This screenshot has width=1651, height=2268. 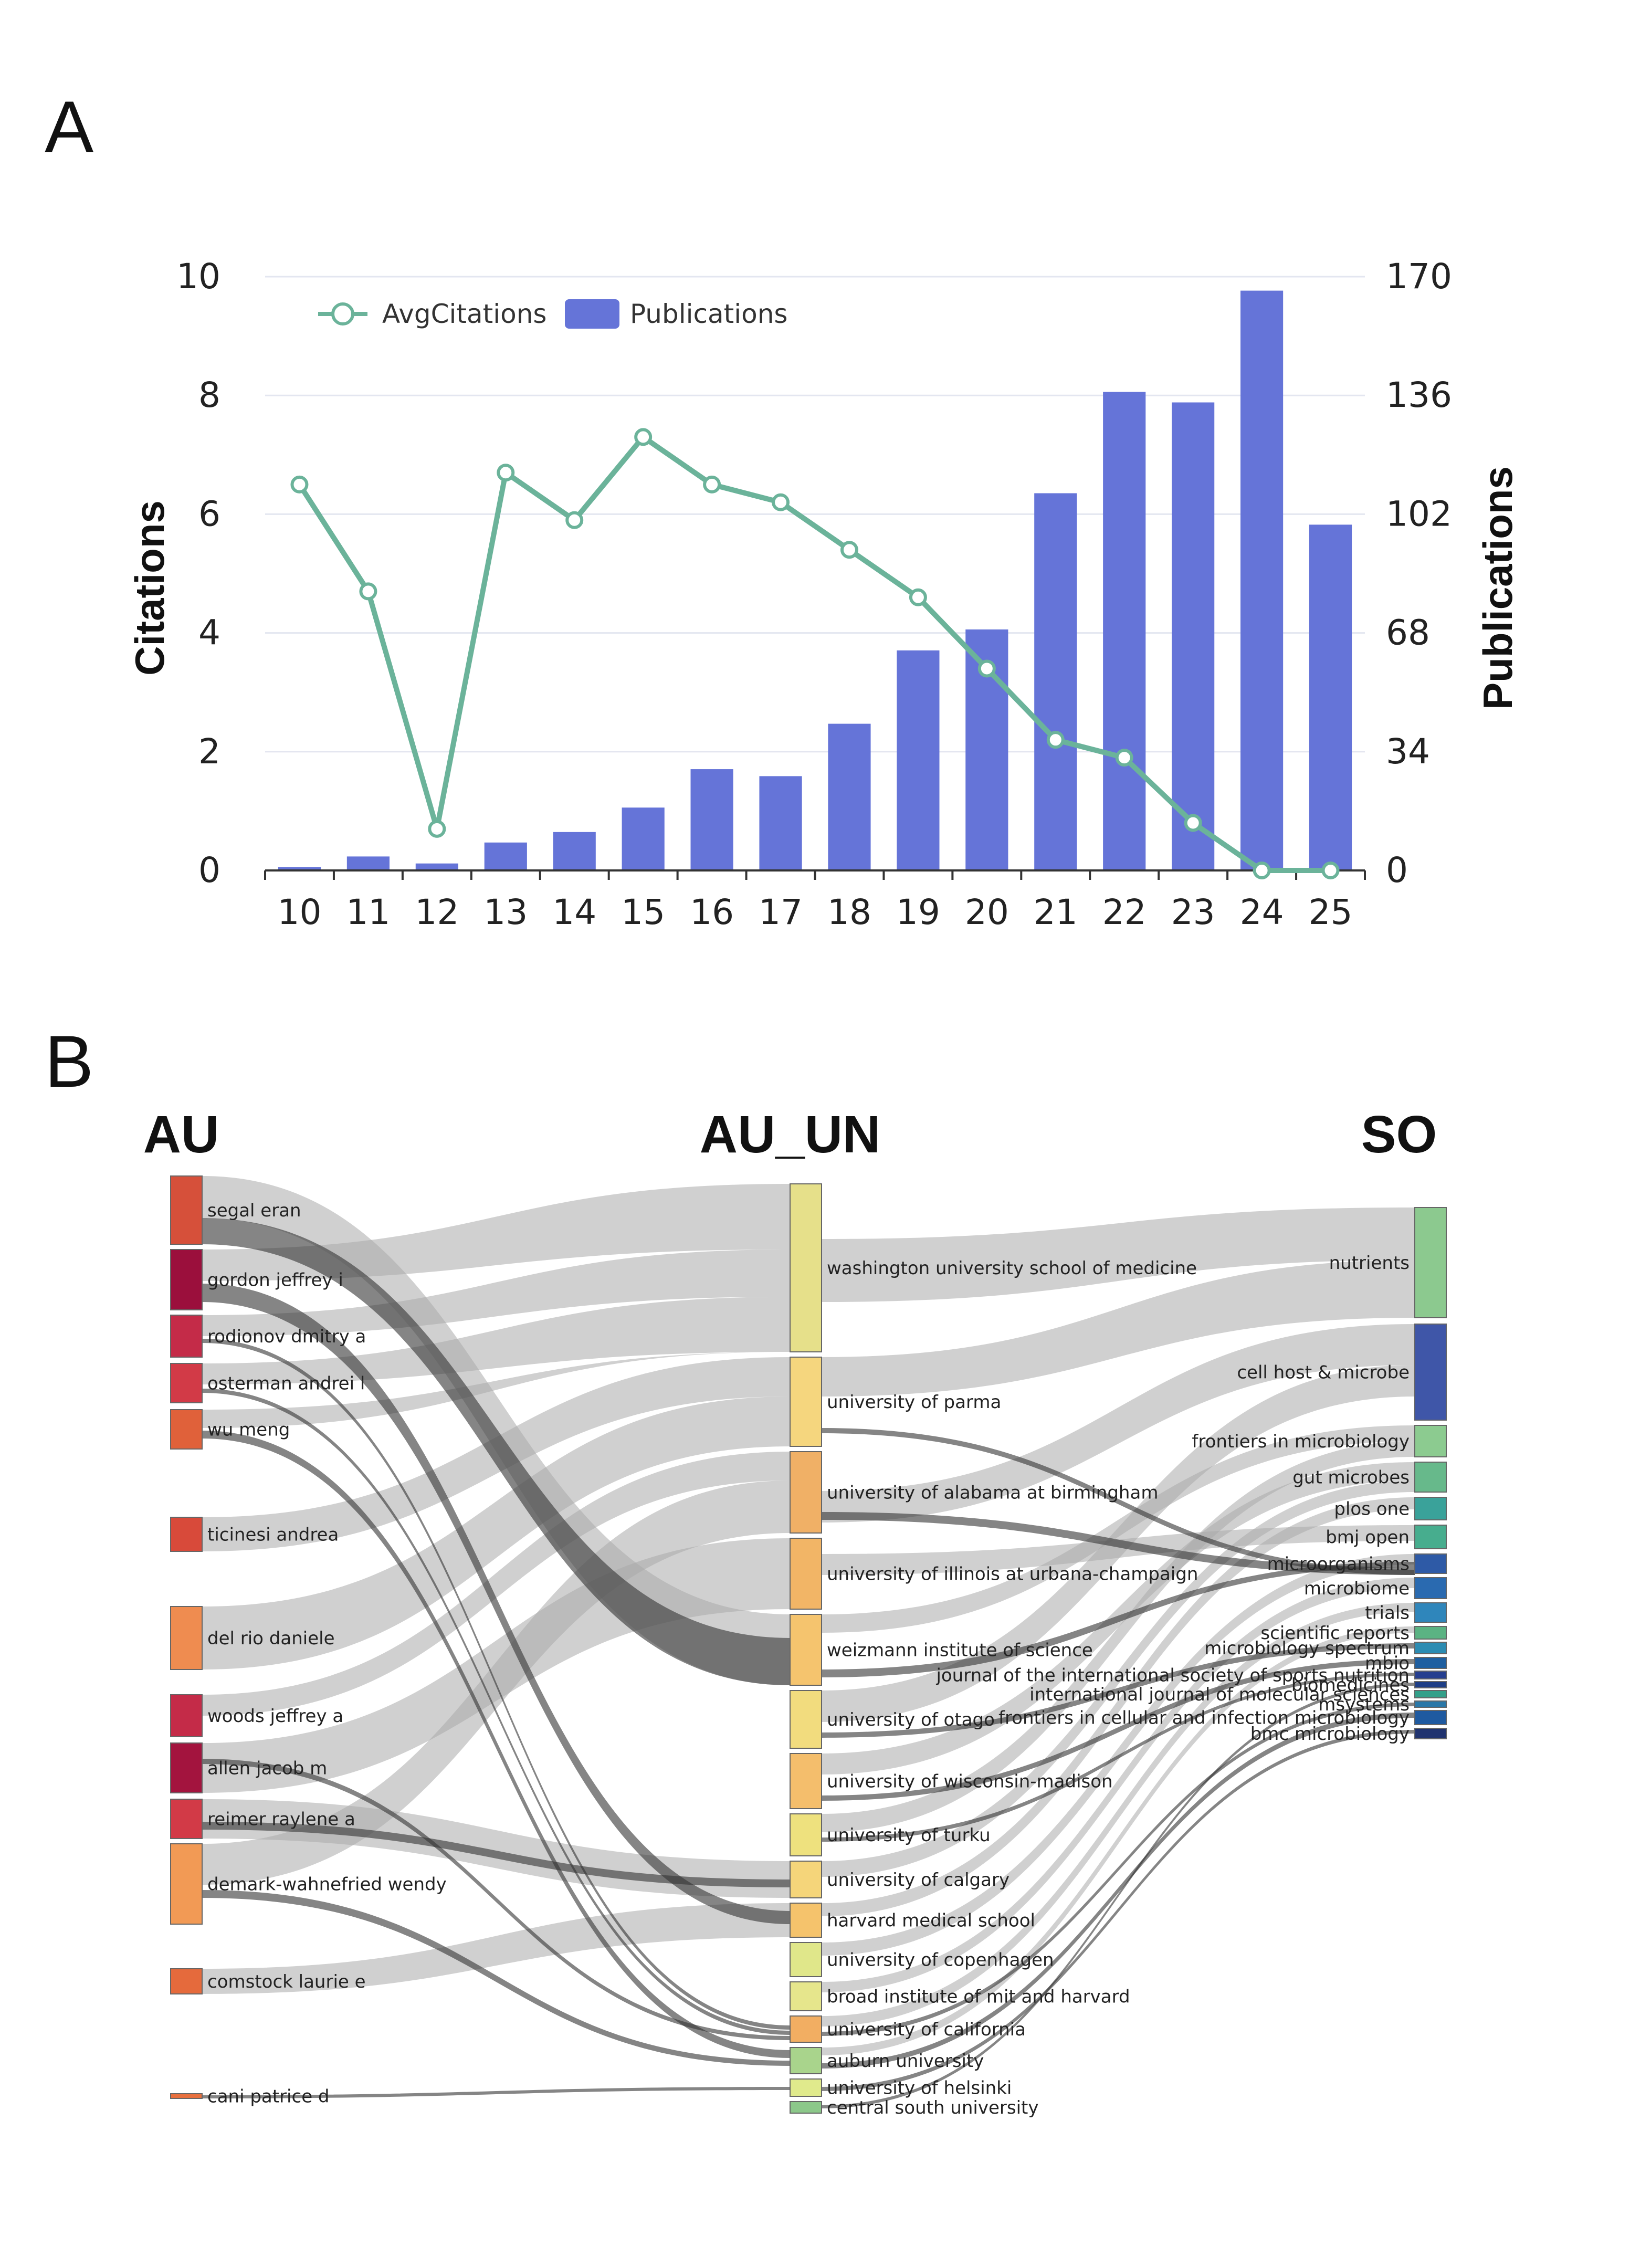 What do you see at coordinates (1399, 1134) in the screenshot?
I see `column-head-so: SO` at bounding box center [1399, 1134].